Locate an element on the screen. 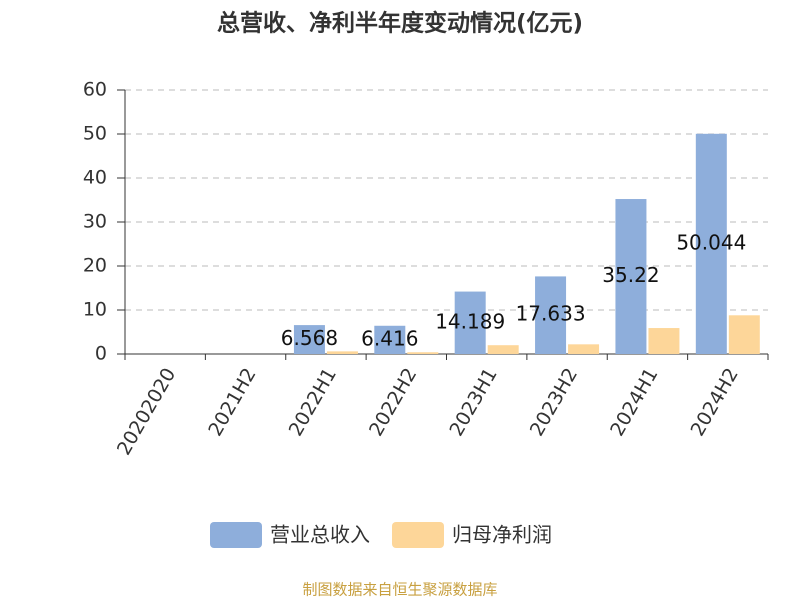 Image resolution: width=800 pixels, height=600 pixels. x-tick-label: 2024H2 is located at coordinates (714, 402).